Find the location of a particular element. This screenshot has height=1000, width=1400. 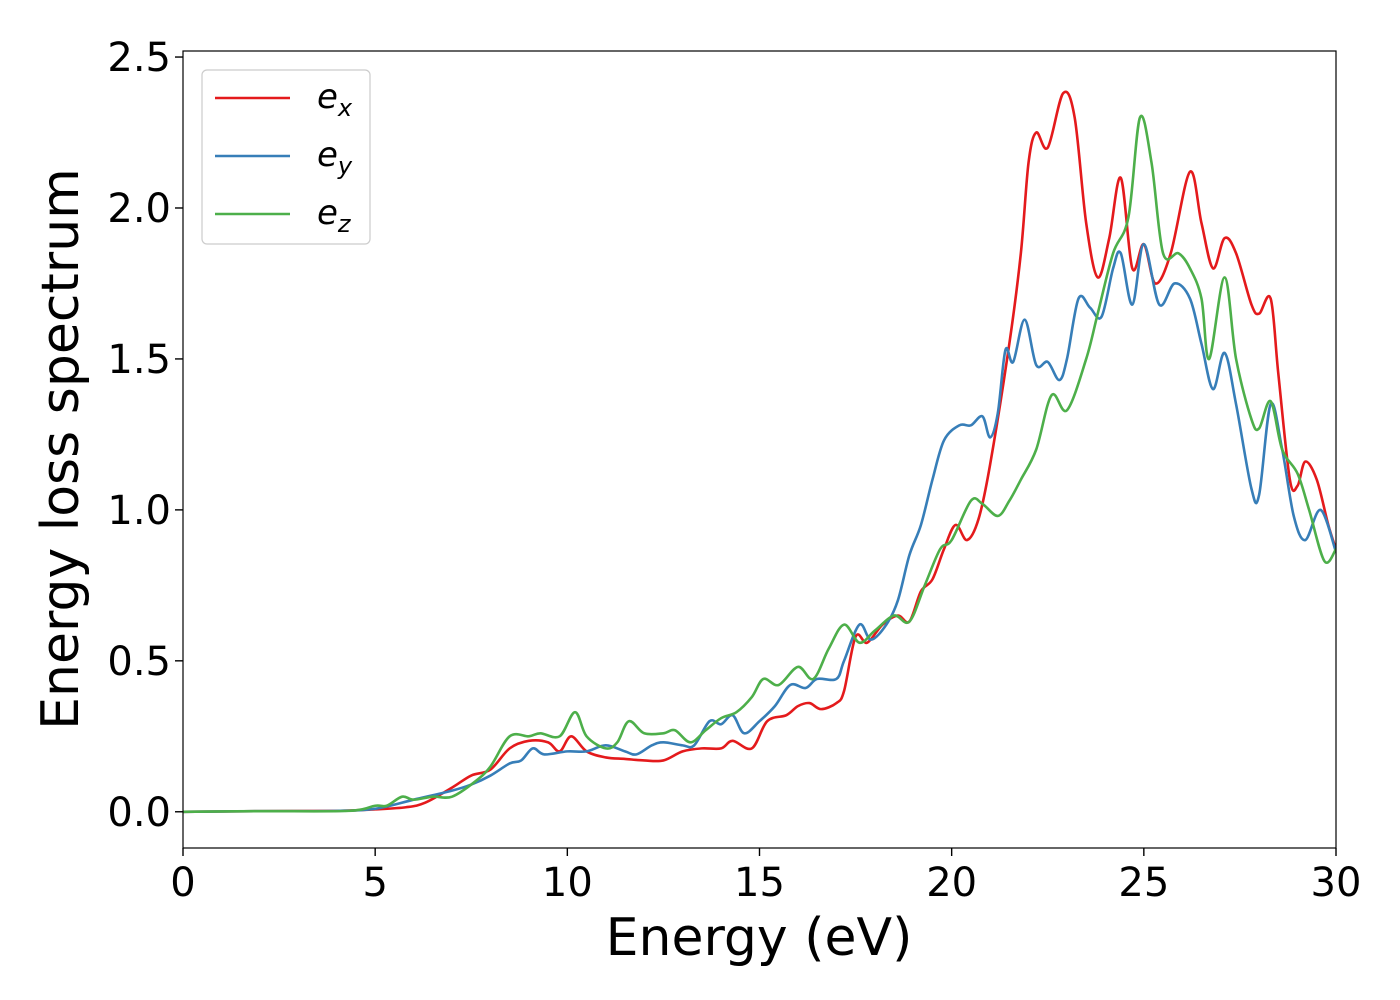

y-axis: 0.0 0.5 1.0 1.5 2.0 2.5 is located at coordinates (145, 435).